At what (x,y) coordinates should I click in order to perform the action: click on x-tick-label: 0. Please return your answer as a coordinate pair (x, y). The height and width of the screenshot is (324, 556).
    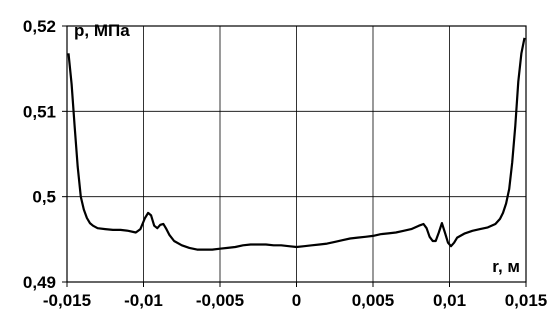
    Looking at the image, I should click on (296, 300).